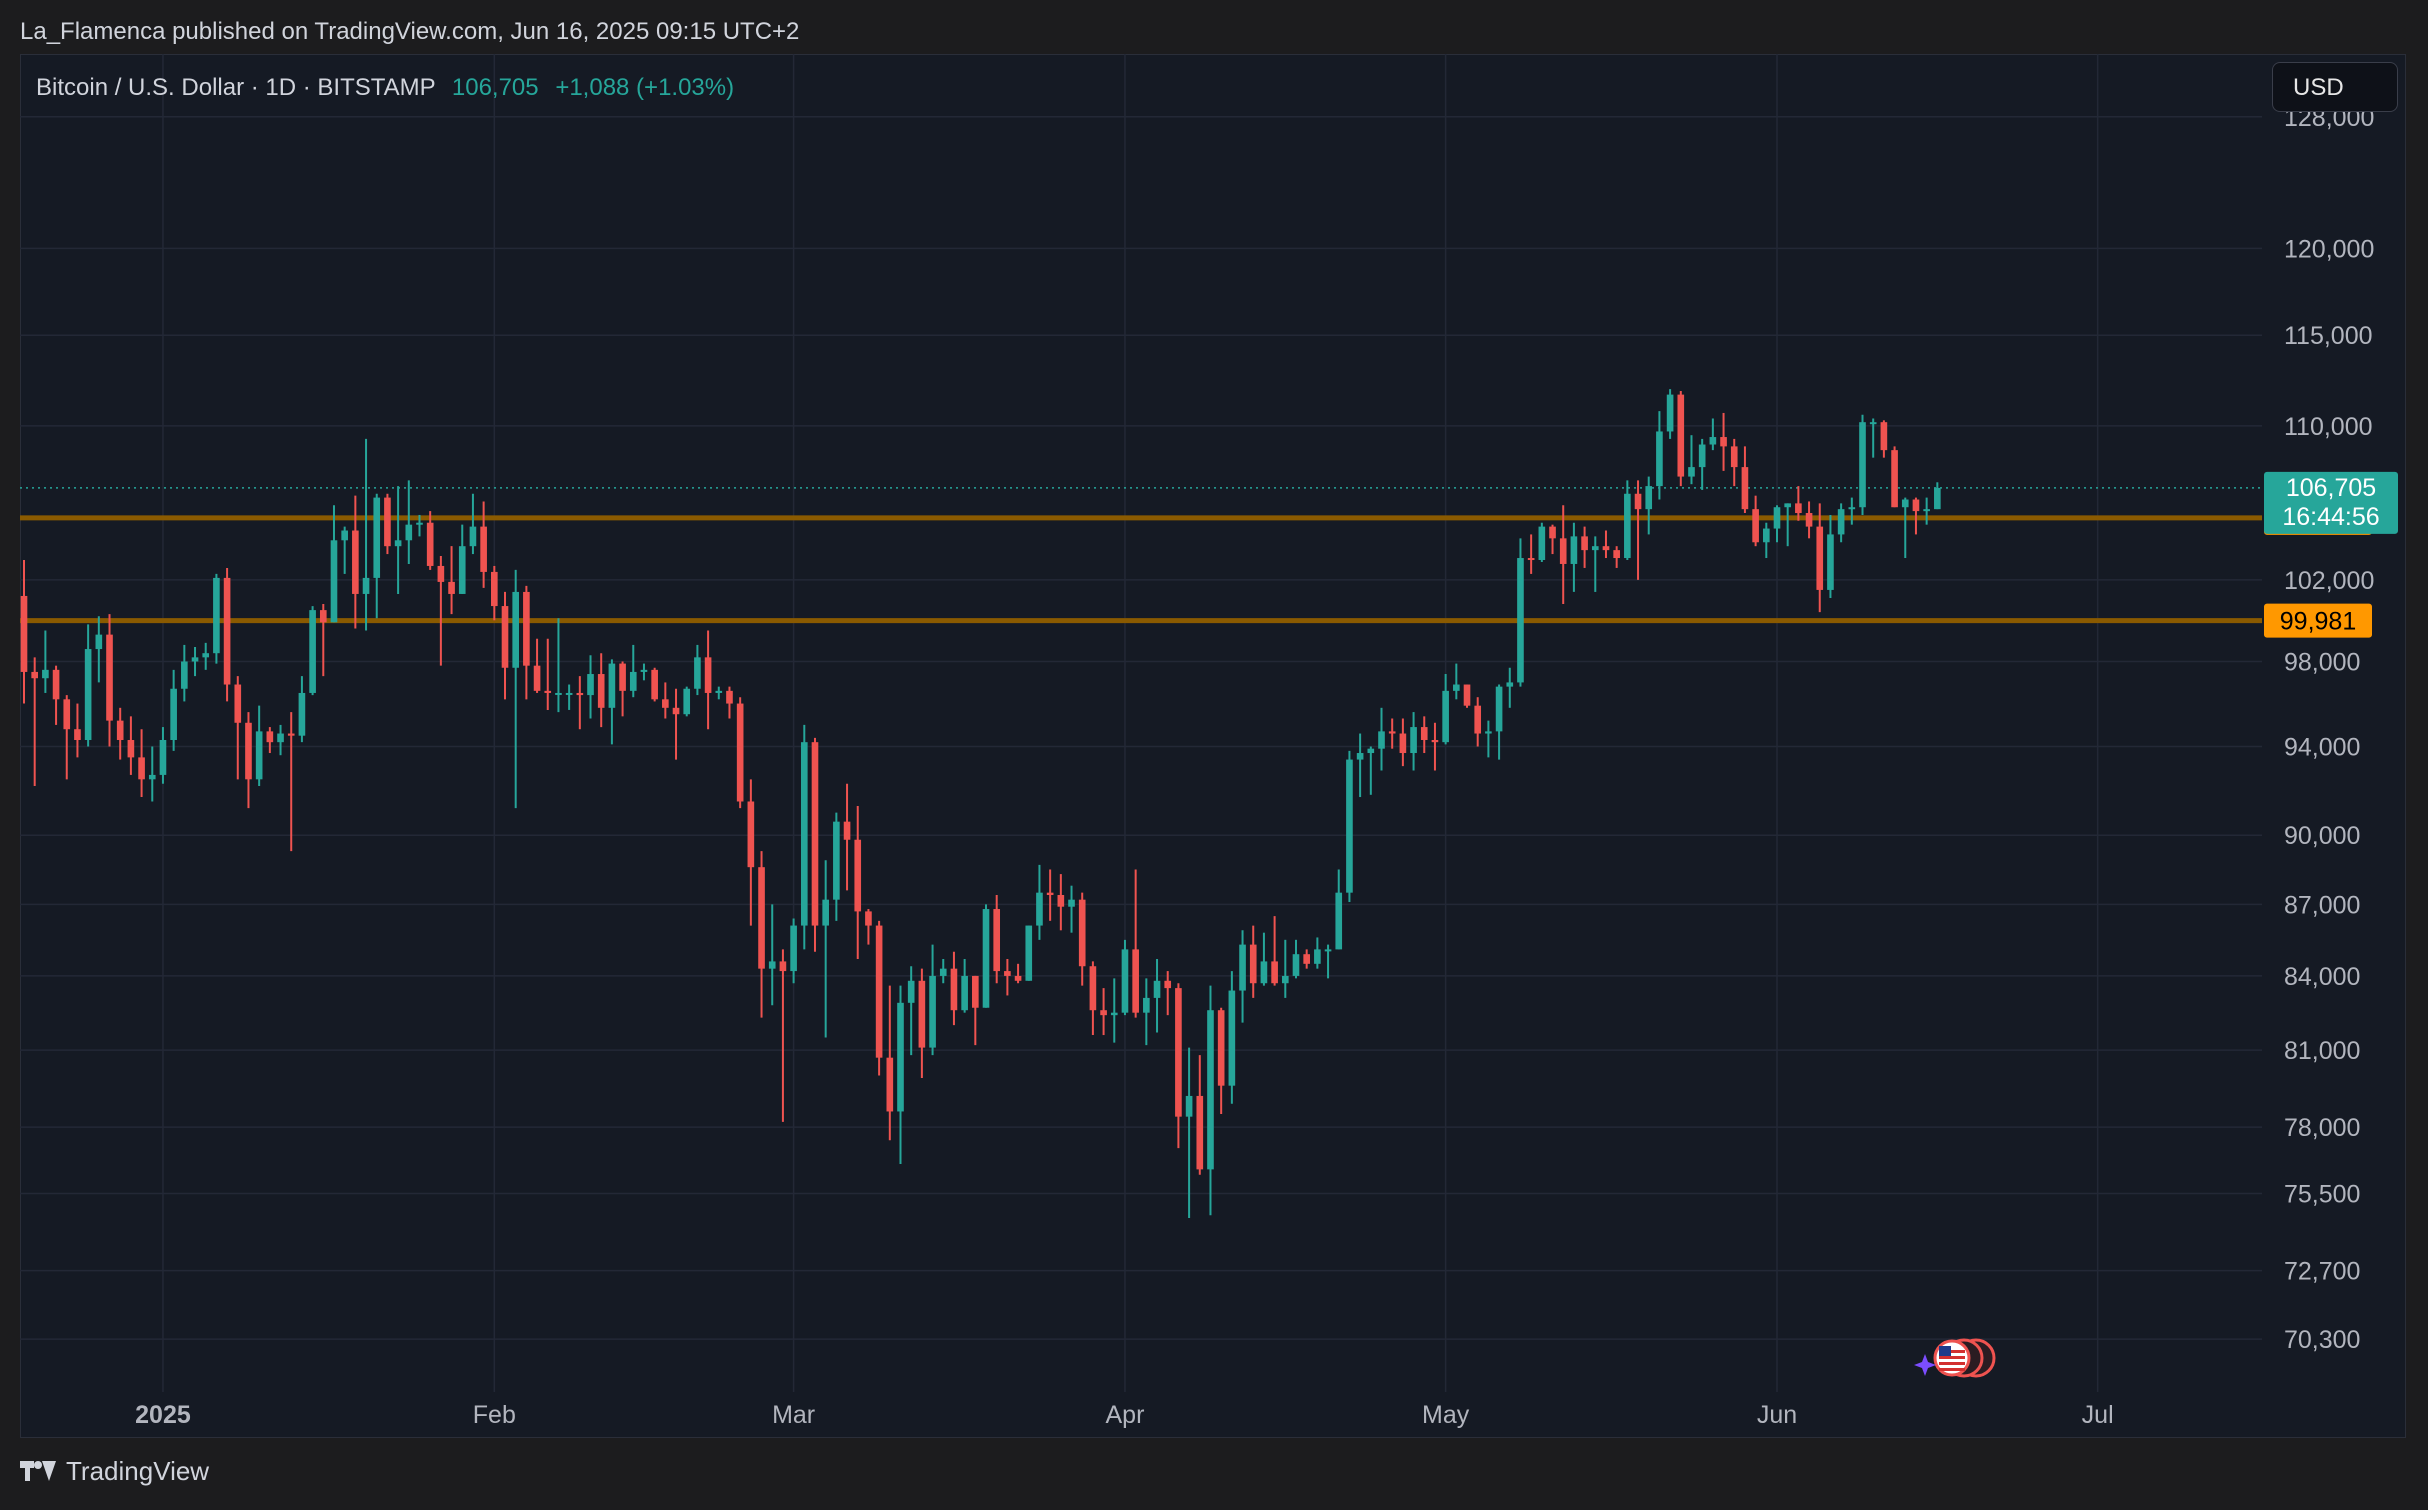 Image resolution: width=2428 pixels, height=1510 pixels. Describe the element at coordinates (793, 1415) in the screenshot. I see `x-tick-label: Mar` at that location.